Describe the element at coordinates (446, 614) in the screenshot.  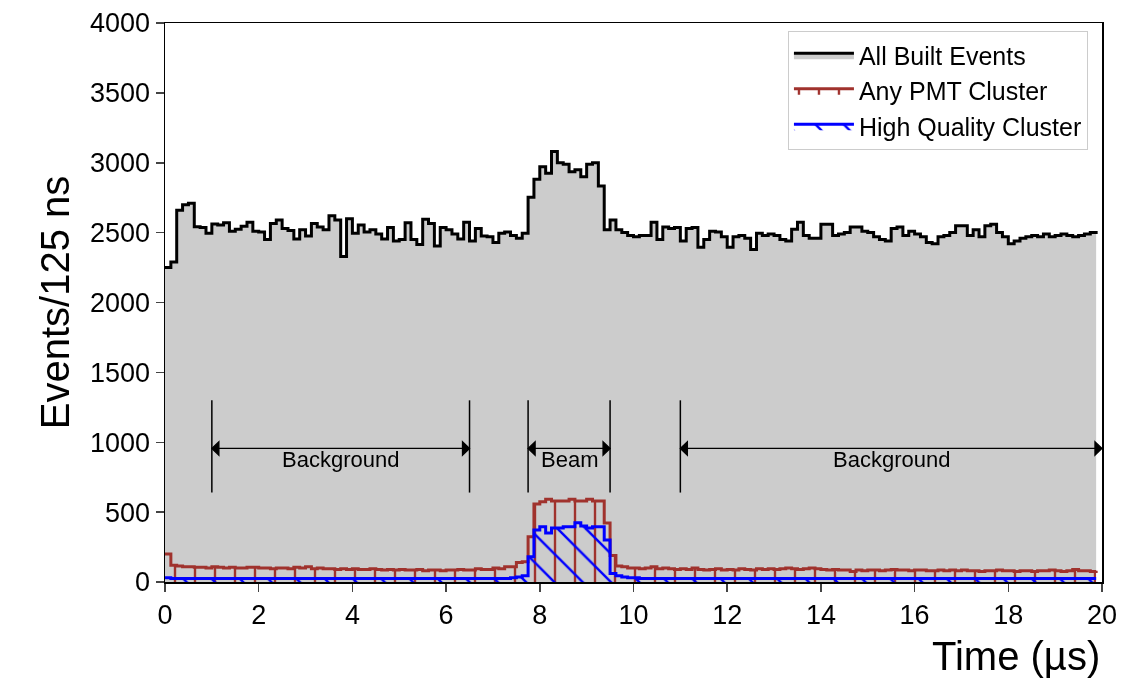
I see `x-tick-label: 6` at that location.